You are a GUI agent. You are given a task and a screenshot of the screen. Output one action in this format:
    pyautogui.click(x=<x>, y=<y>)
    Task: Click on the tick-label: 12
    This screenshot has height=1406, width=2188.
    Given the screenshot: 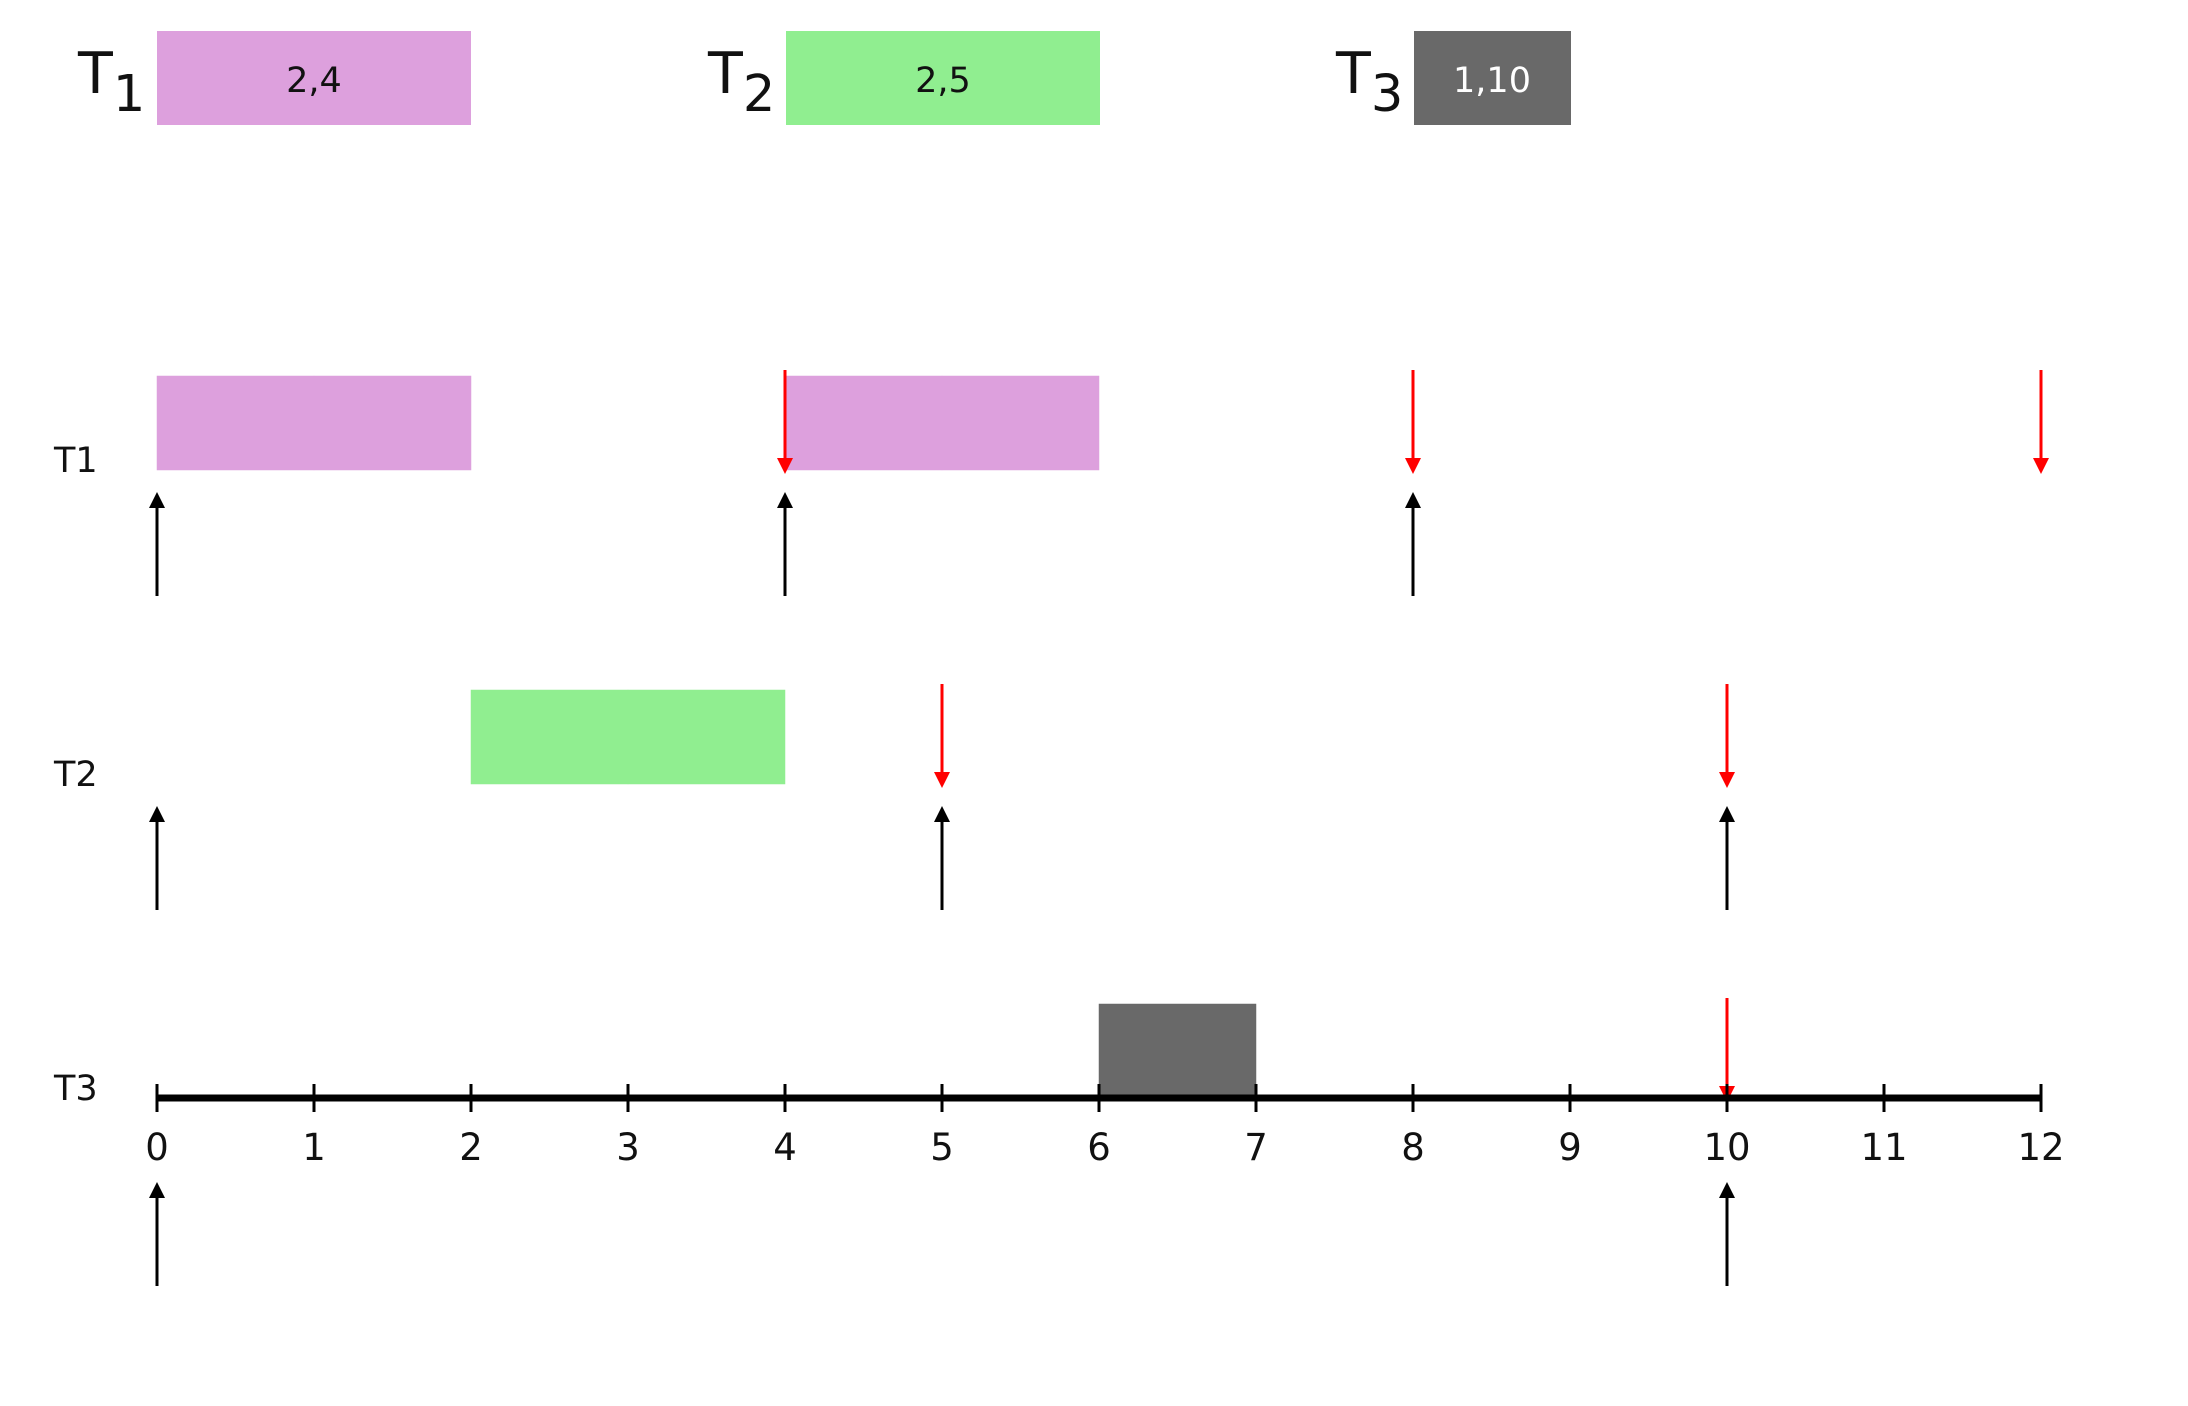 What is the action you would take?
    pyautogui.click(x=2040, y=1147)
    